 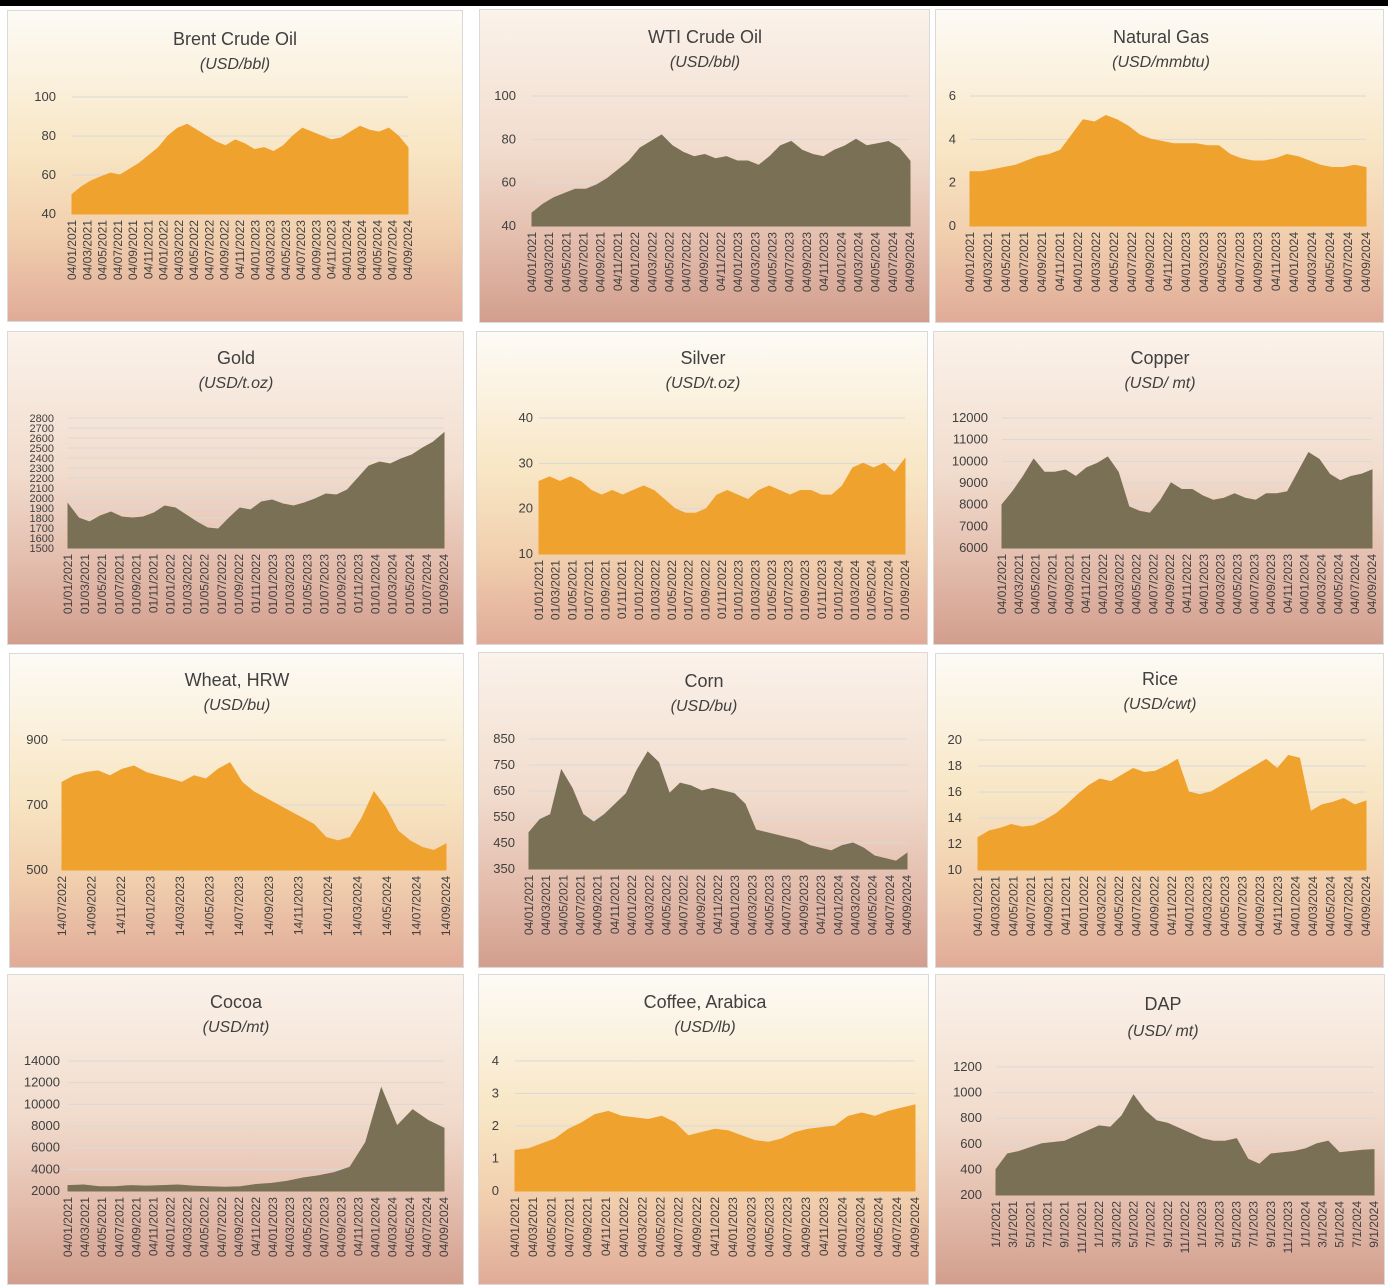 I want to click on x-tick-label: 01/09/2024, so click(x=905, y=590).